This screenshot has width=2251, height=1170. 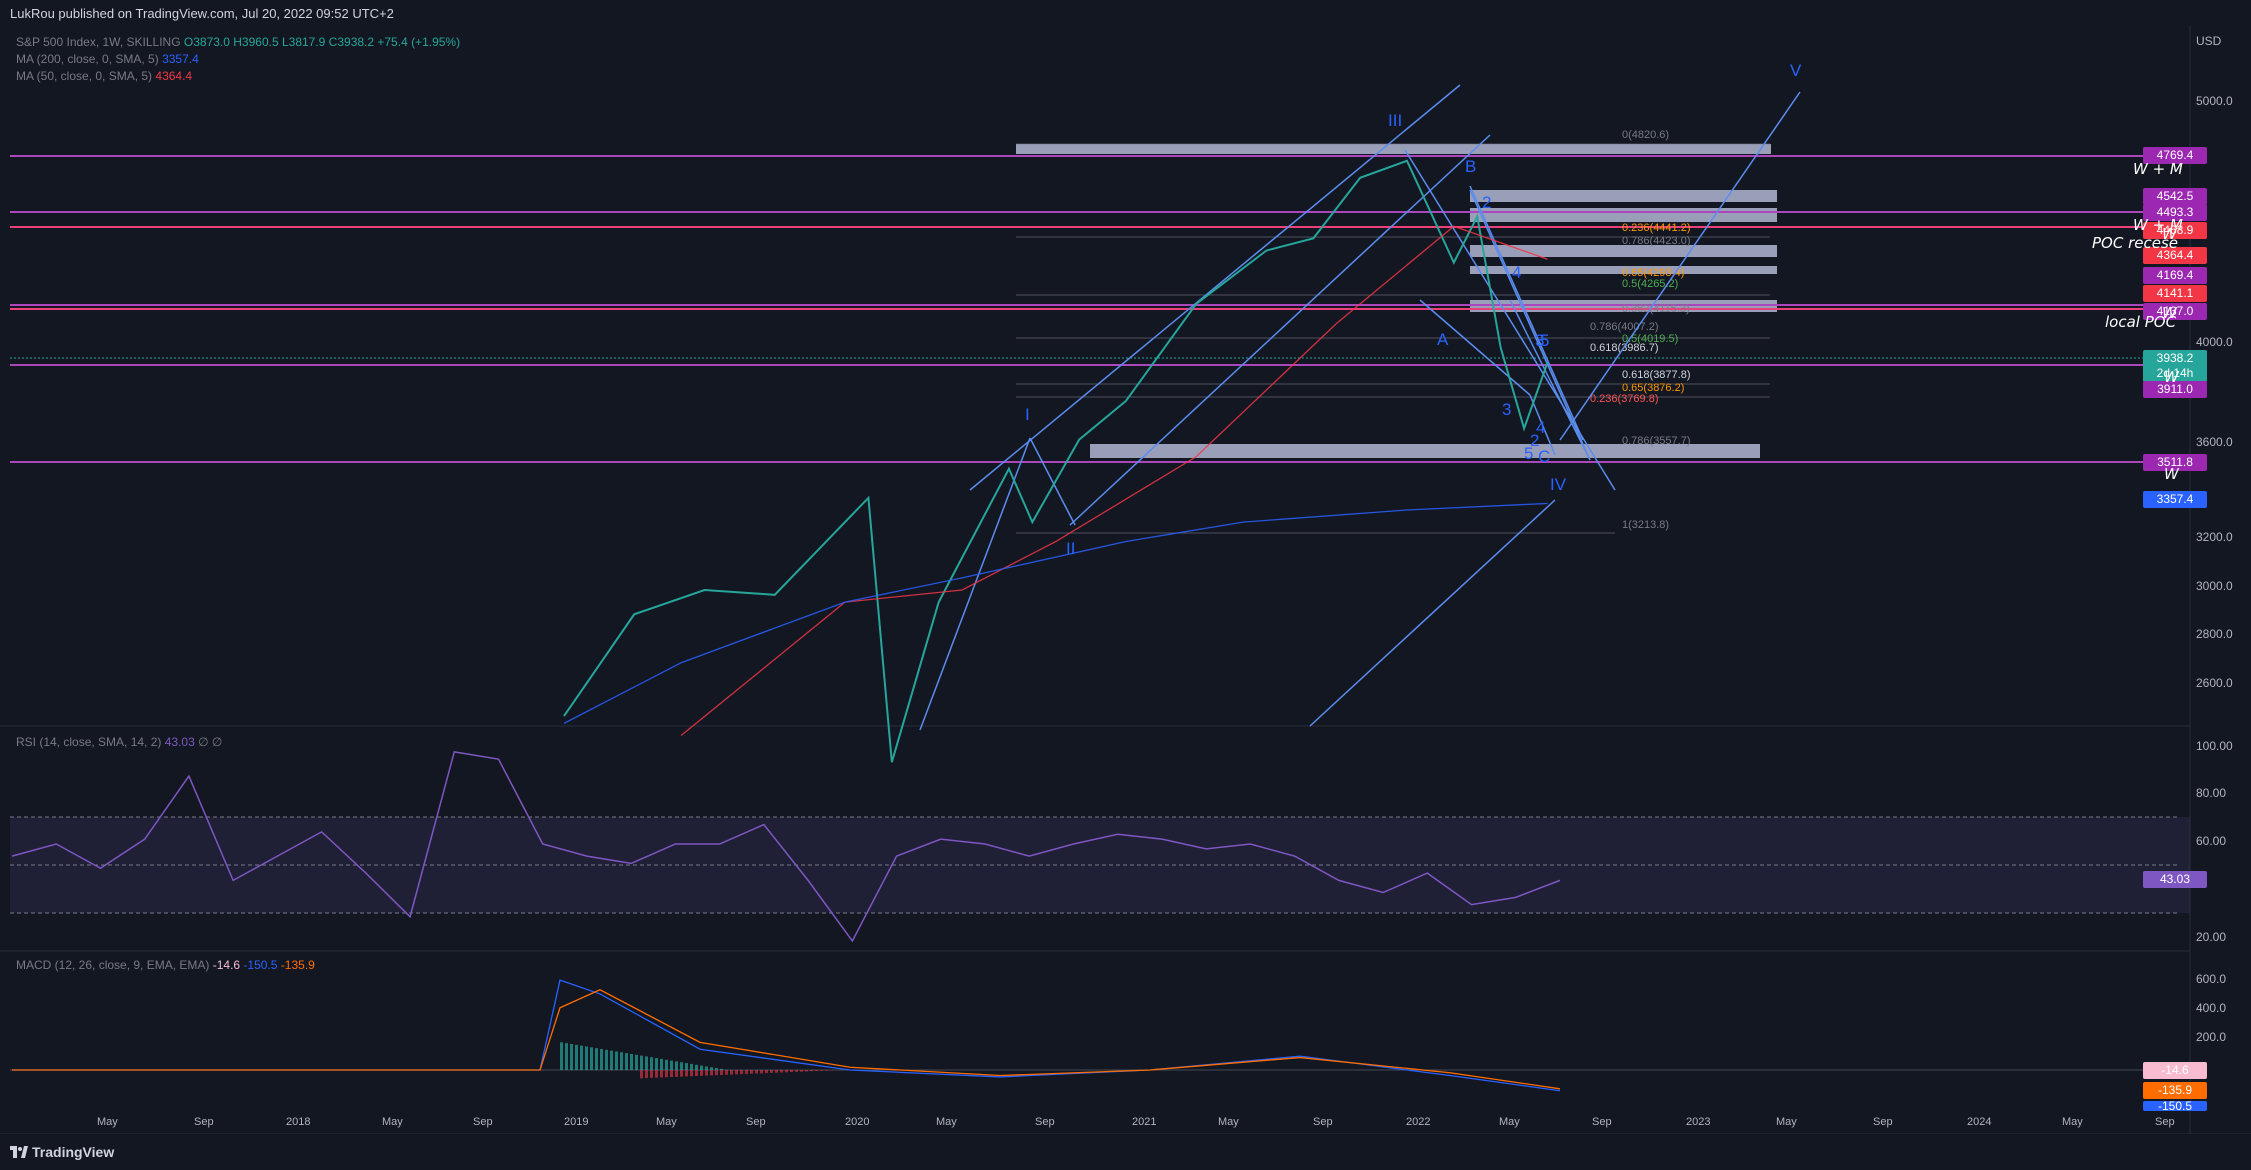 I want to click on tradingview-logo-icon, so click(x=19, y=1152).